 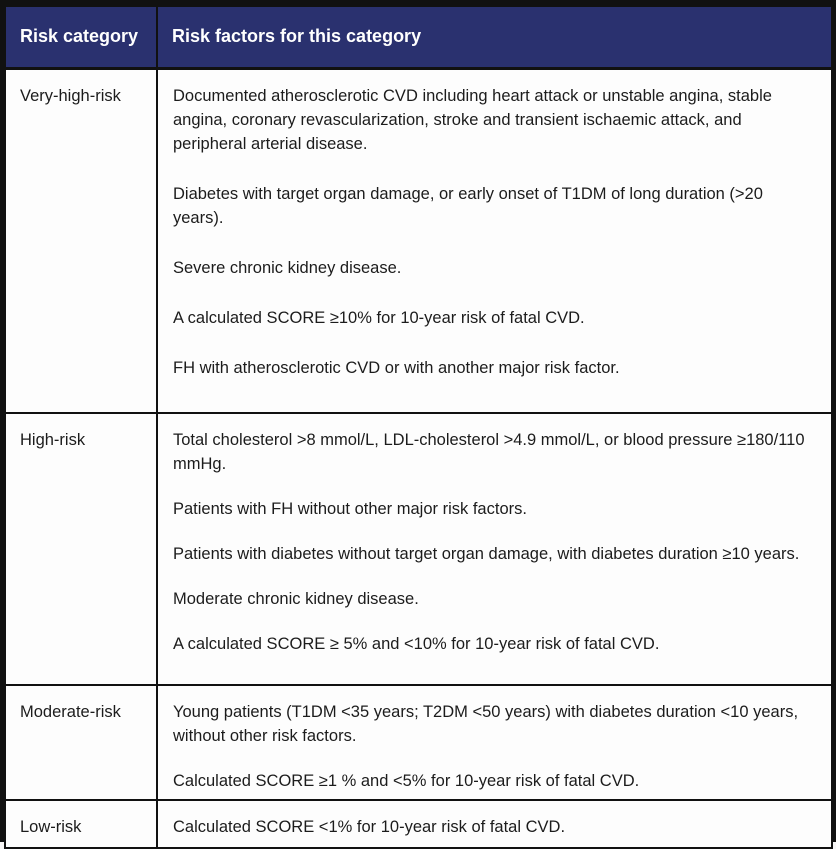 I want to click on category-cell: Moderate-risk, so click(x=81, y=742).